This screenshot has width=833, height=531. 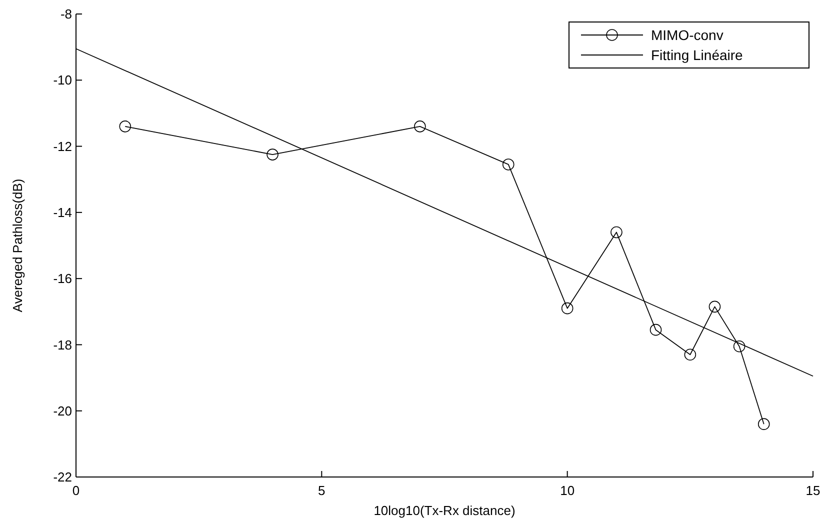 I want to click on y-tick-label: -20, so click(x=62, y=410).